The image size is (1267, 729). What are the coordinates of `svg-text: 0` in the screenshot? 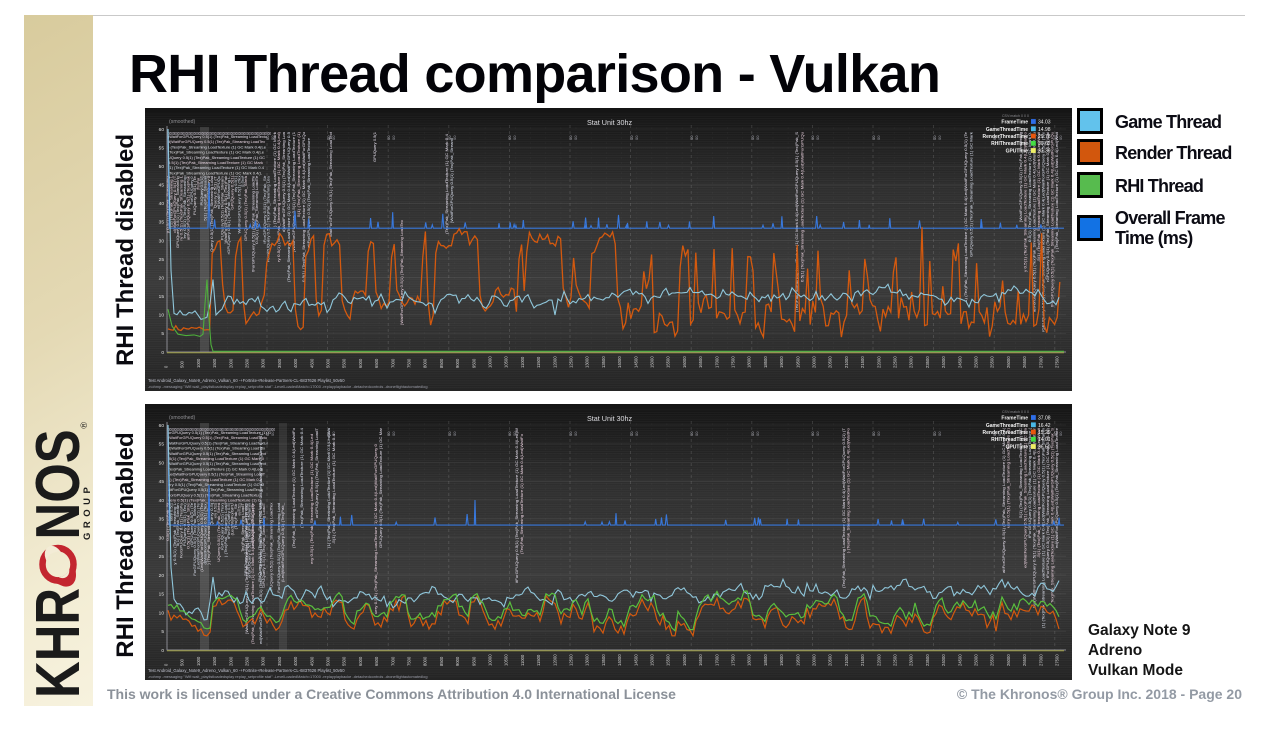 It's located at (166, 664).